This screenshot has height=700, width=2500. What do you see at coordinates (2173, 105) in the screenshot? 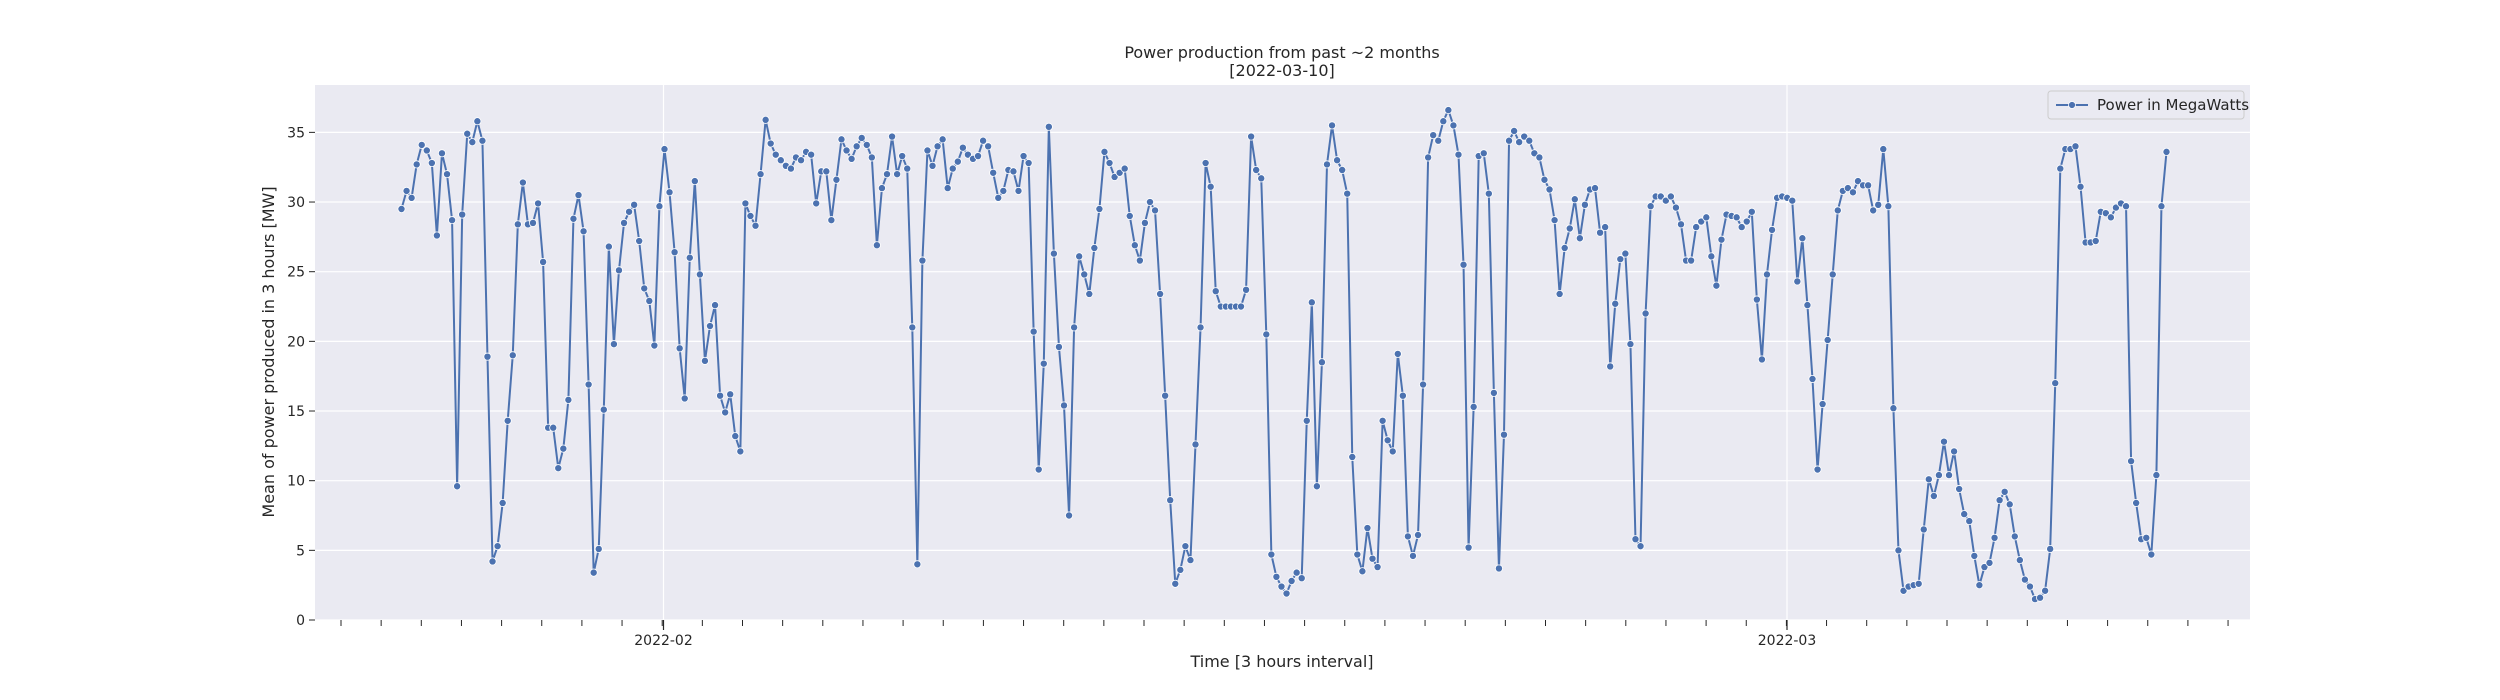
I see `legend-label: Power in MegaWatts` at bounding box center [2173, 105].